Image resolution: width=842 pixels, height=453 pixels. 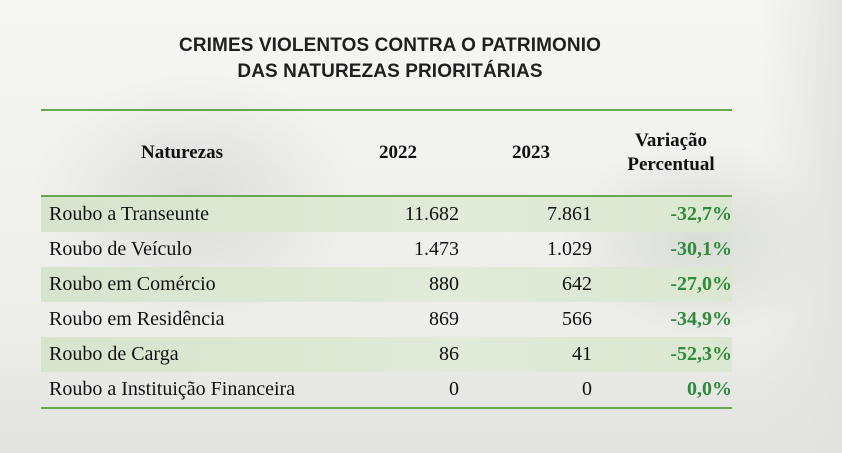 What do you see at coordinates (701, 319) in the screenshot?
I see `cell-variacao: -34,9%` at bounding box center [701, 319].